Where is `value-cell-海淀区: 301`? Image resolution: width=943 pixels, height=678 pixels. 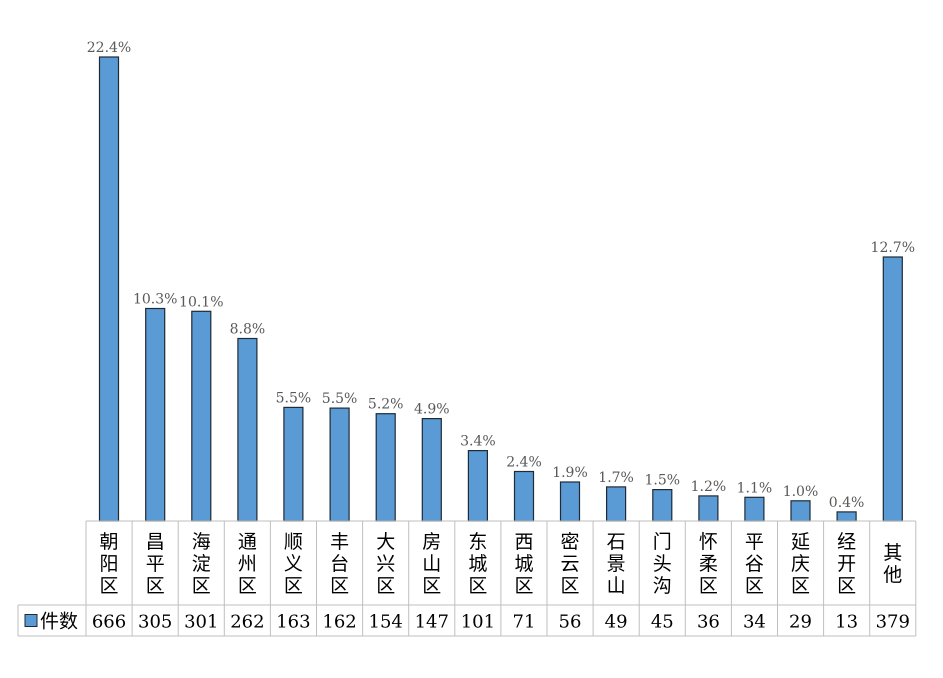
value-cell-海淀区: 301 is located at coordinates (201, 622).